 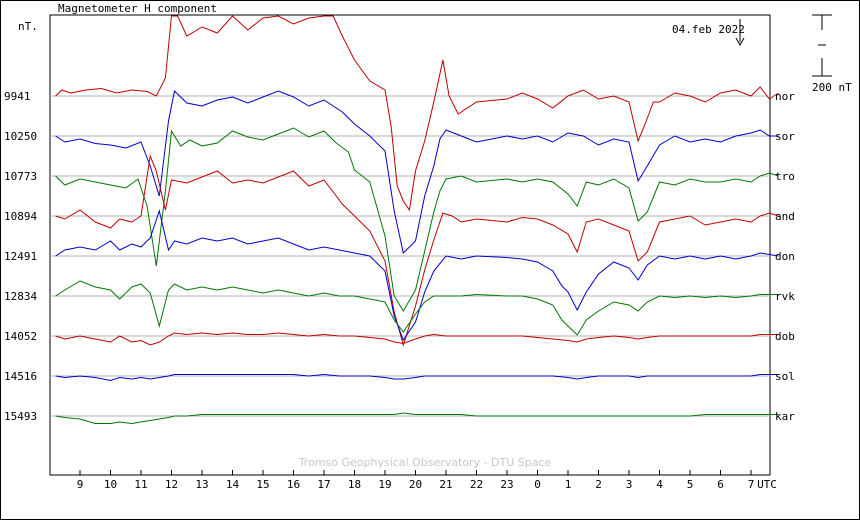 I want to click on baseline-value-dob: 14052, so click(x=20, y=336).